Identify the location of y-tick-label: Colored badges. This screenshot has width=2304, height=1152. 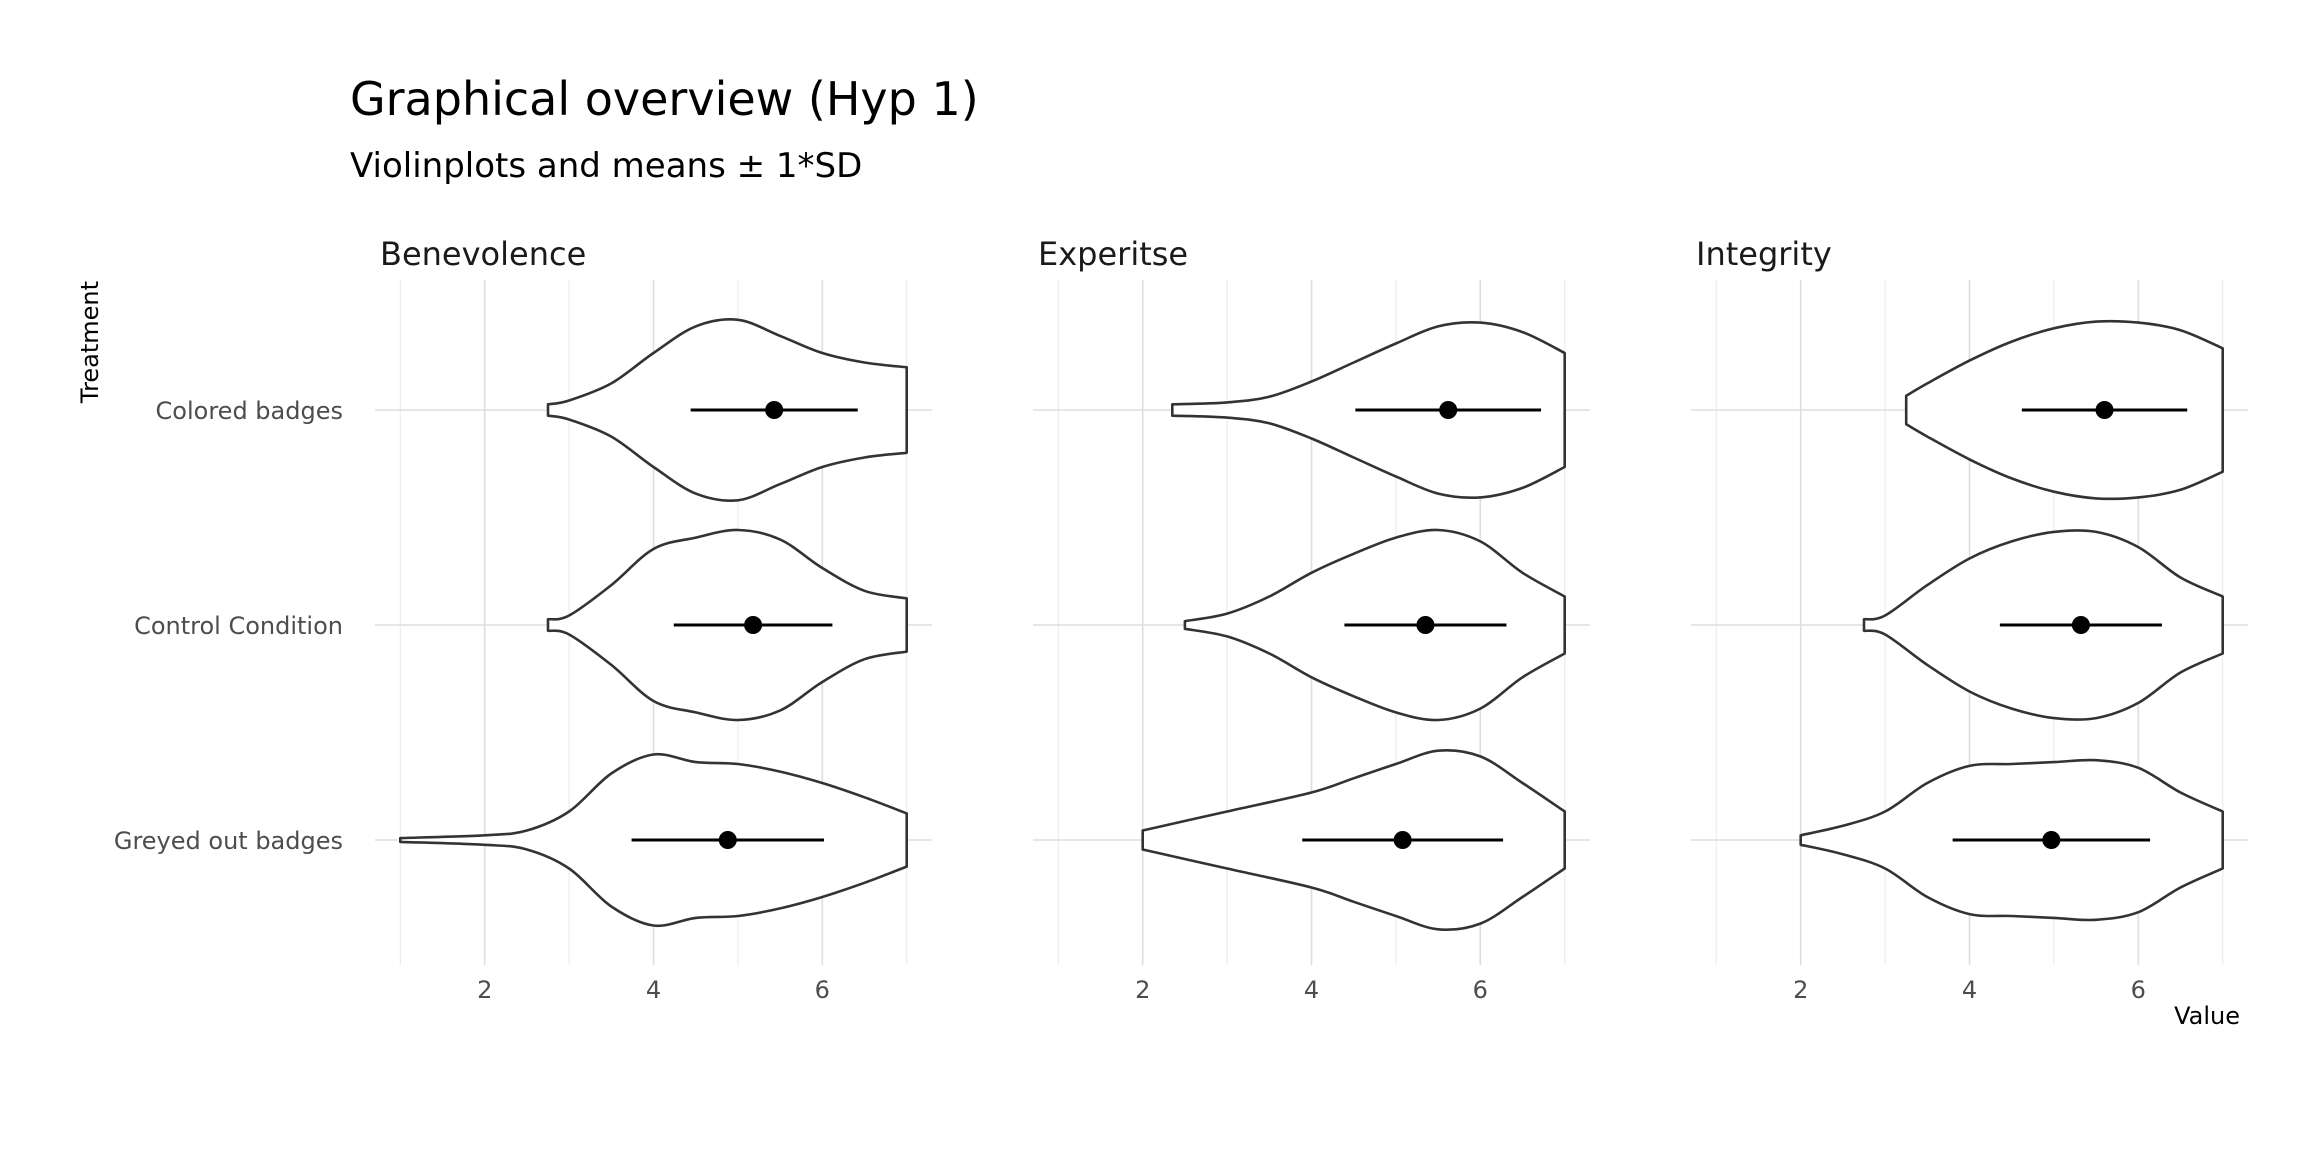
(249, 411).